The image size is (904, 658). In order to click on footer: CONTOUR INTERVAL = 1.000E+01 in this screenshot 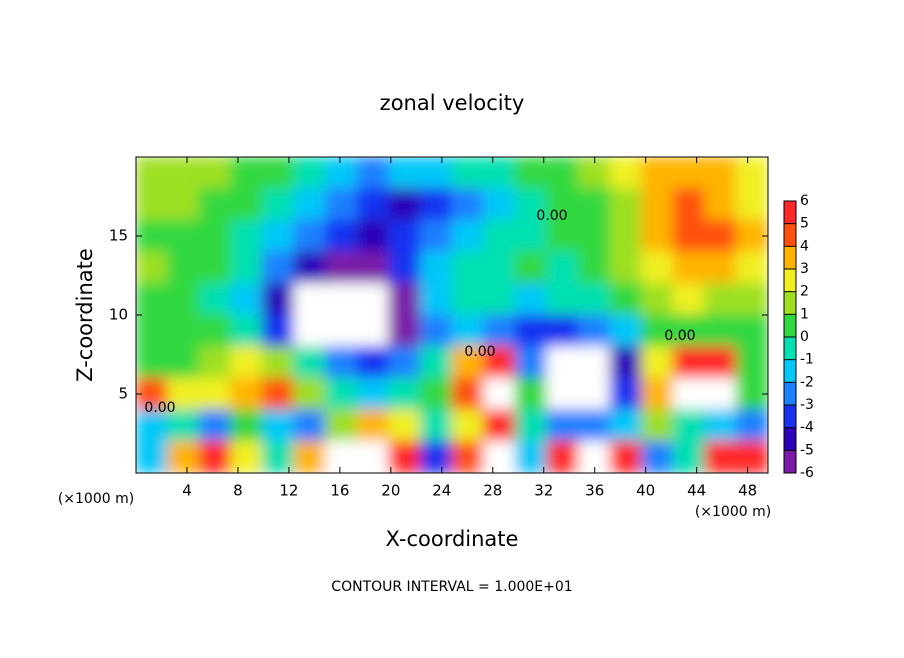, I will do `click(451, 587)`.